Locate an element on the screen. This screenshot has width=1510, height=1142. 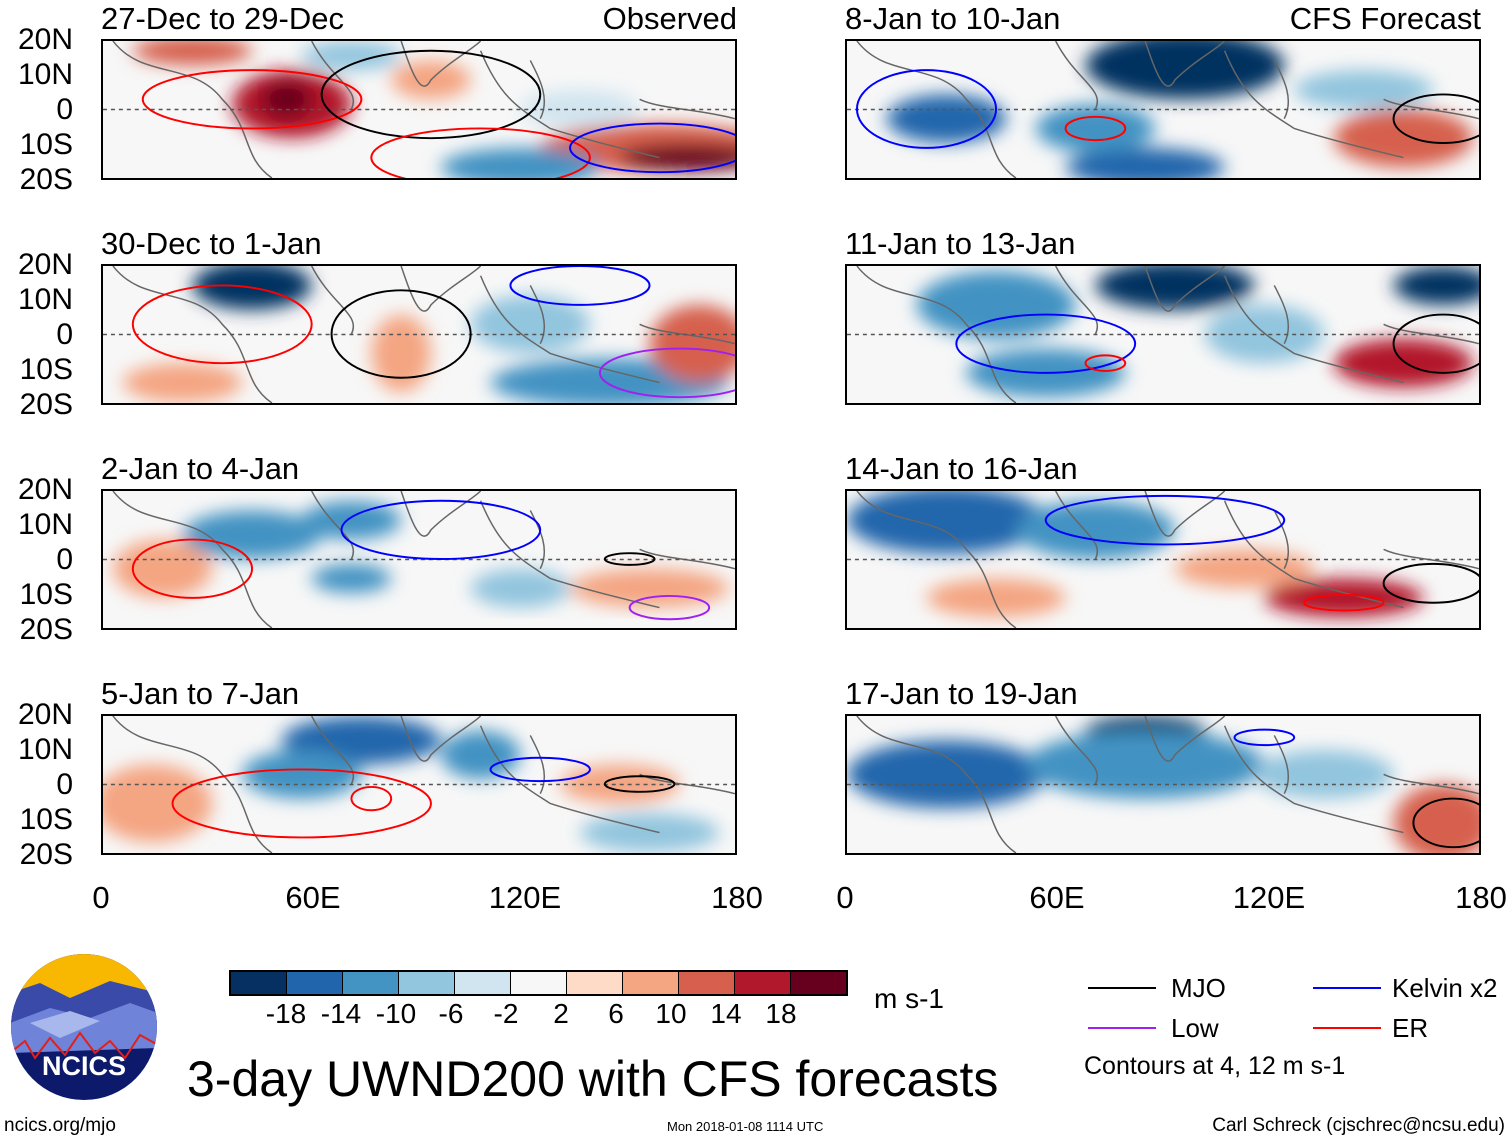
longitude-label: 120E is located at coordinates (1269, 897).